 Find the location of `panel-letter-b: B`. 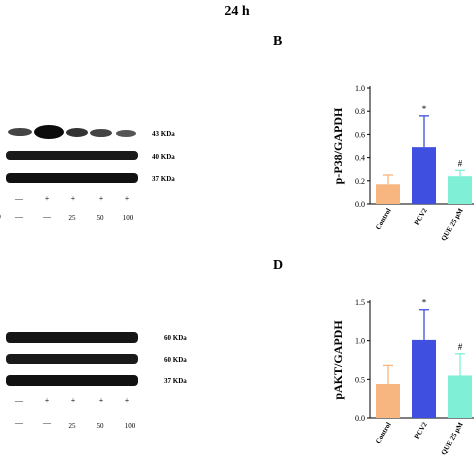

panel-letter-b: B is located at coordinates (278, 41).